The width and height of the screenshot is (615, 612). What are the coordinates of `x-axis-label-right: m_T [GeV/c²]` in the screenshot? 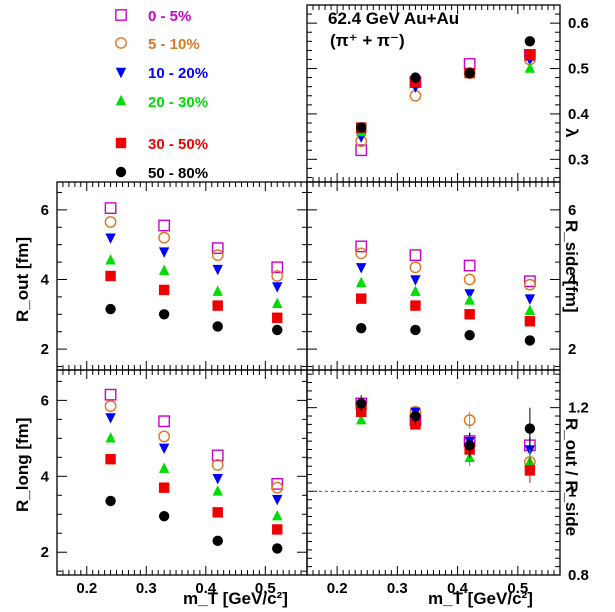 It's located at (480, 598).